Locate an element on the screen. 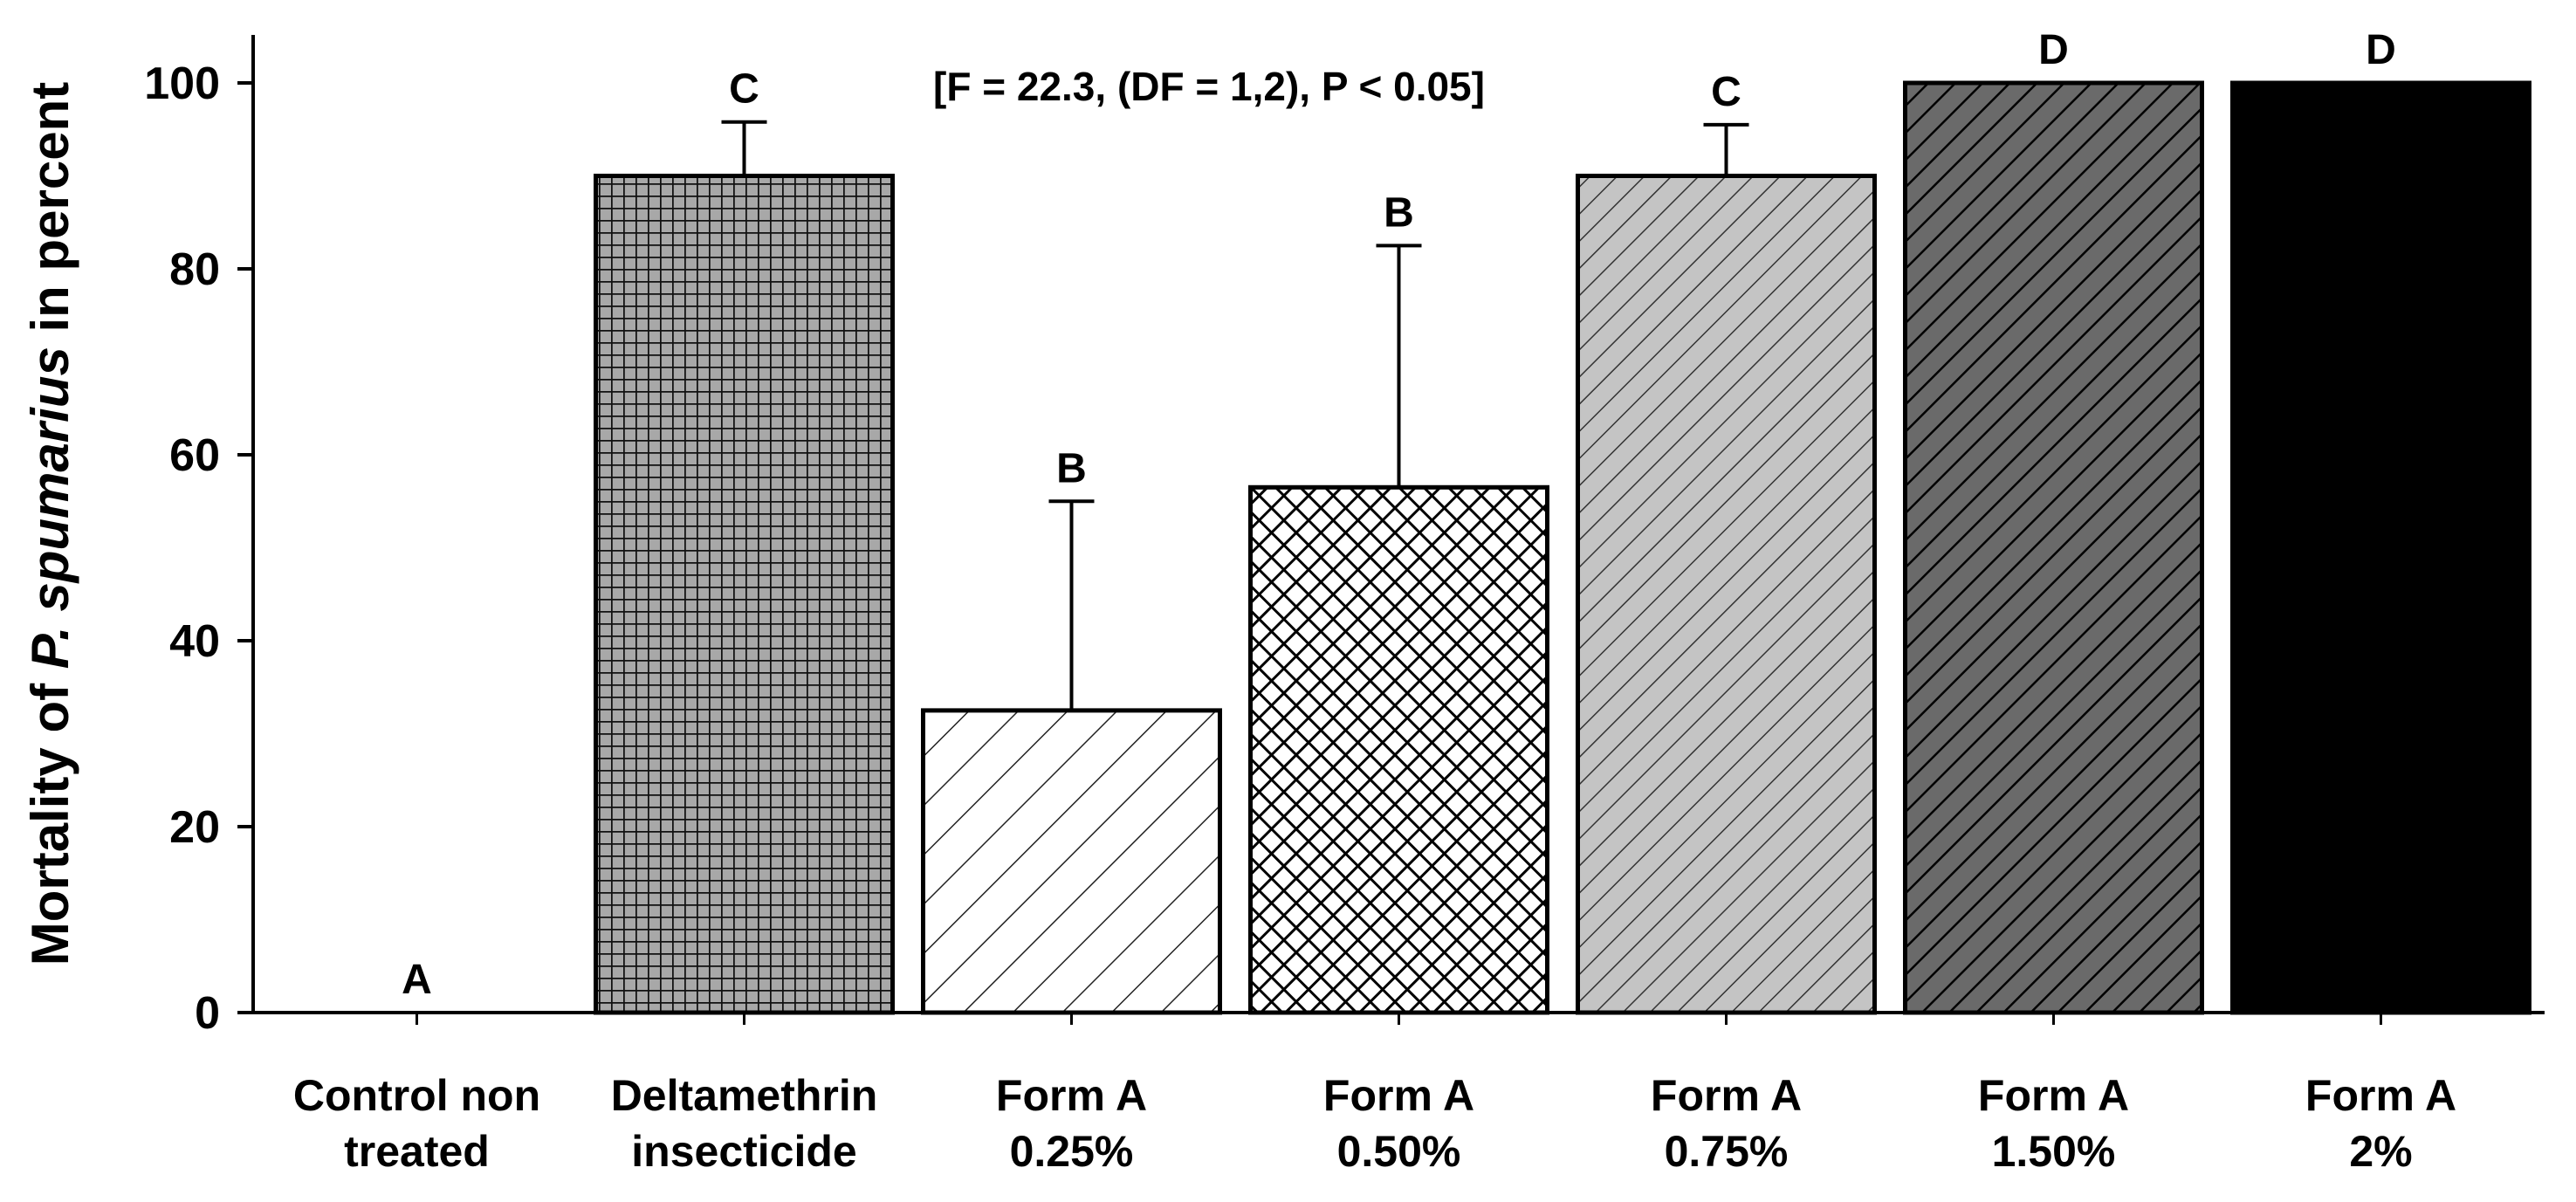 This screenshot has width=2576, height=1202. y-axis-label-part: in percent is located at coordinates (50, 214).